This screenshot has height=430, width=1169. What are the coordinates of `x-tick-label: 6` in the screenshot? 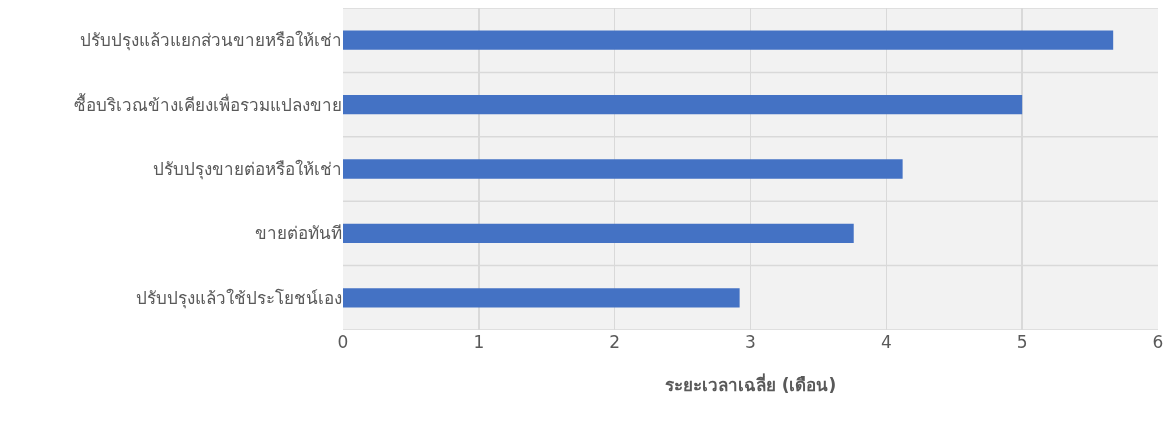 It's located at (1158, 342).